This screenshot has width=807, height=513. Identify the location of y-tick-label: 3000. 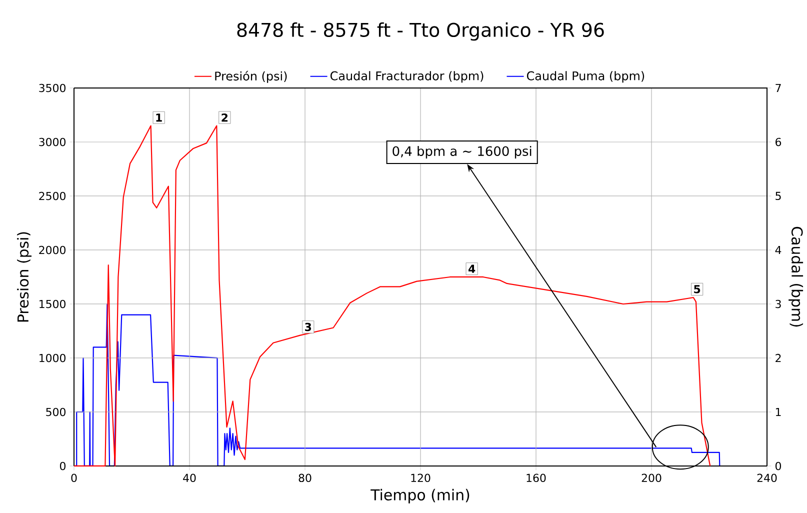
(52, 142).